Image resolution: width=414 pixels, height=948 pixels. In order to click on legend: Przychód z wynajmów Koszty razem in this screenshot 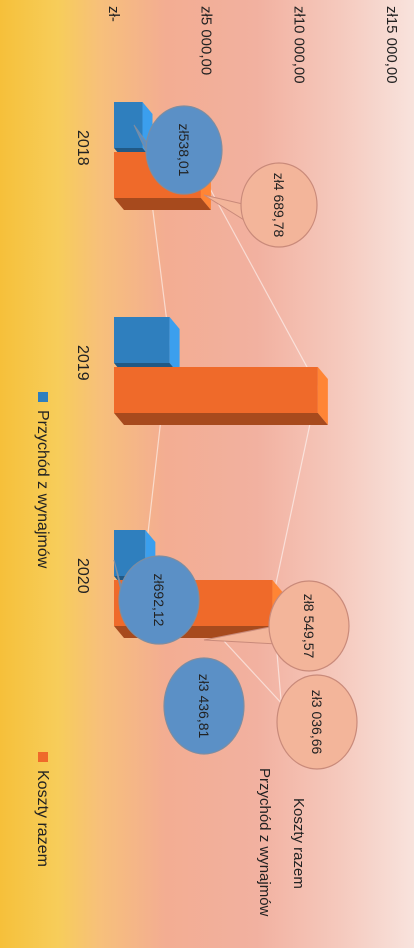, I will do `click(42, 629)`.